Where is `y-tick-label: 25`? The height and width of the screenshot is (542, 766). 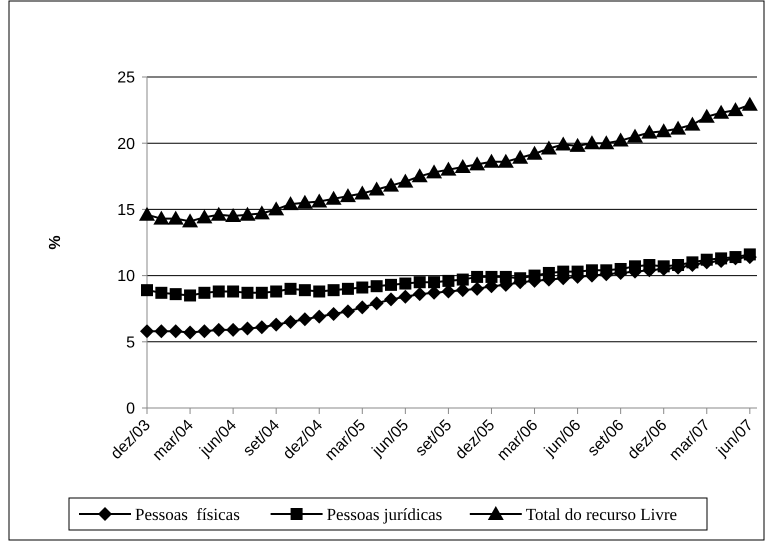
y-tick-label: 25 is located at coordinates (126, 78).